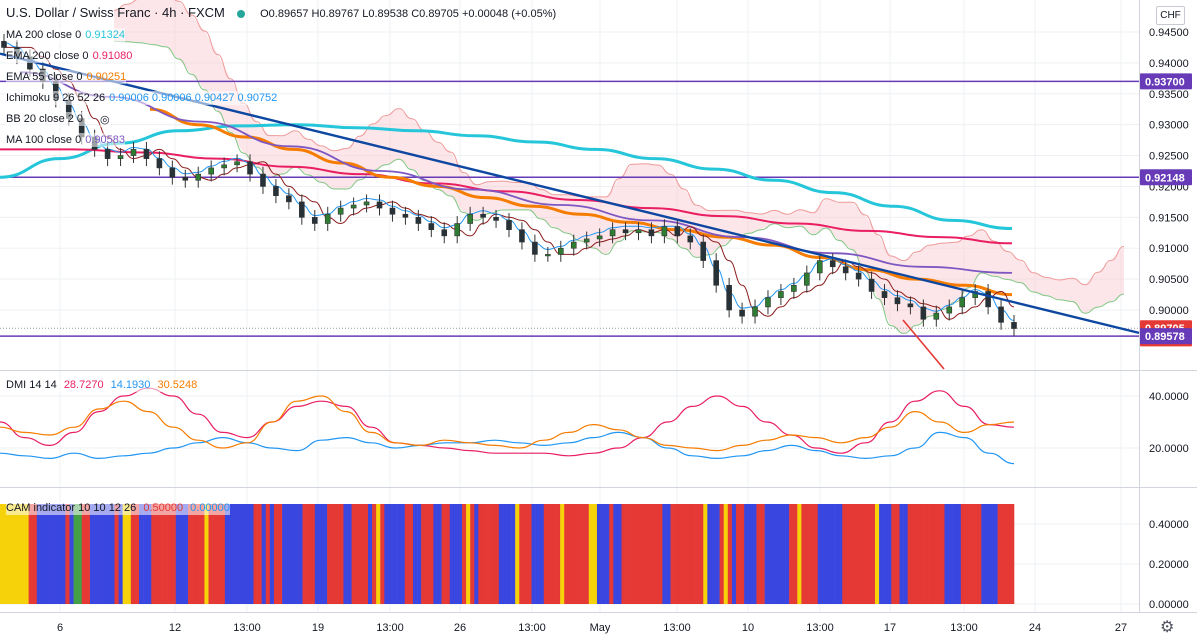 The width and height of the screenshot is (1197, 642). I want to click on currency-badge: CHF, so click(1170, 15).